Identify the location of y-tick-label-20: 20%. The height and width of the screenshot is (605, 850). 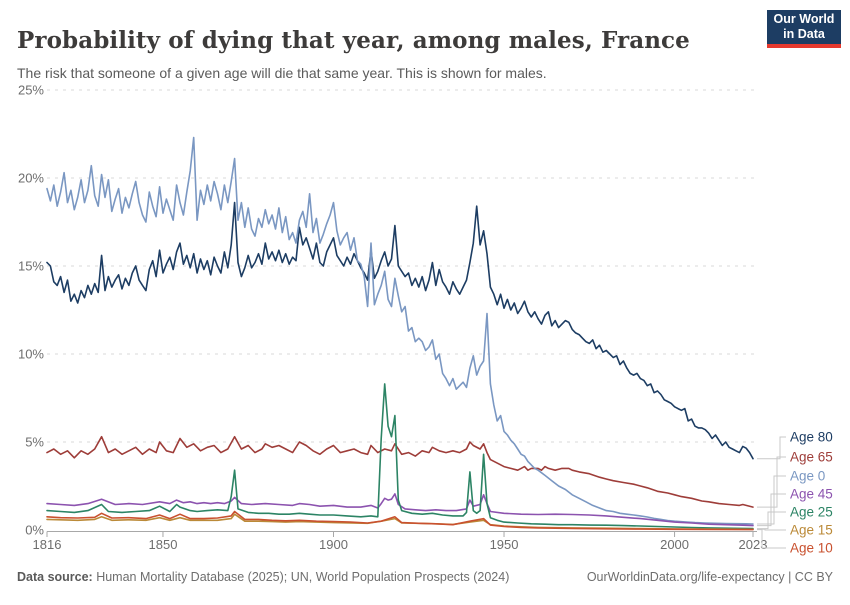
(31, 178).